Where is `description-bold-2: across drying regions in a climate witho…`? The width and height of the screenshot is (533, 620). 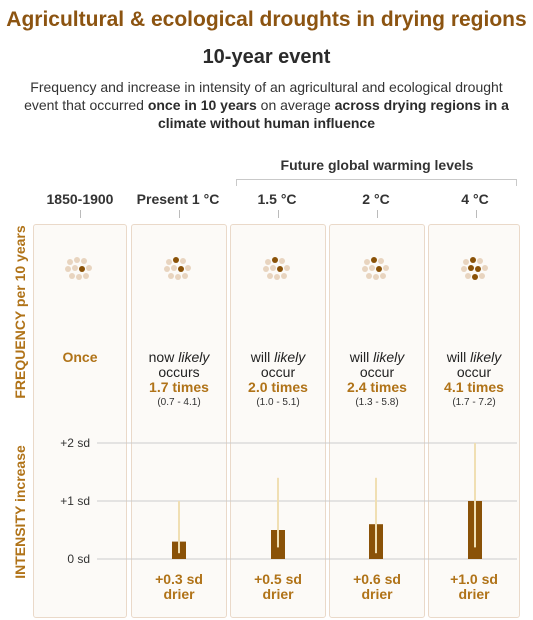 description-bold-2: across drying regions in a climate witho… is located at coordinates (333, 114).